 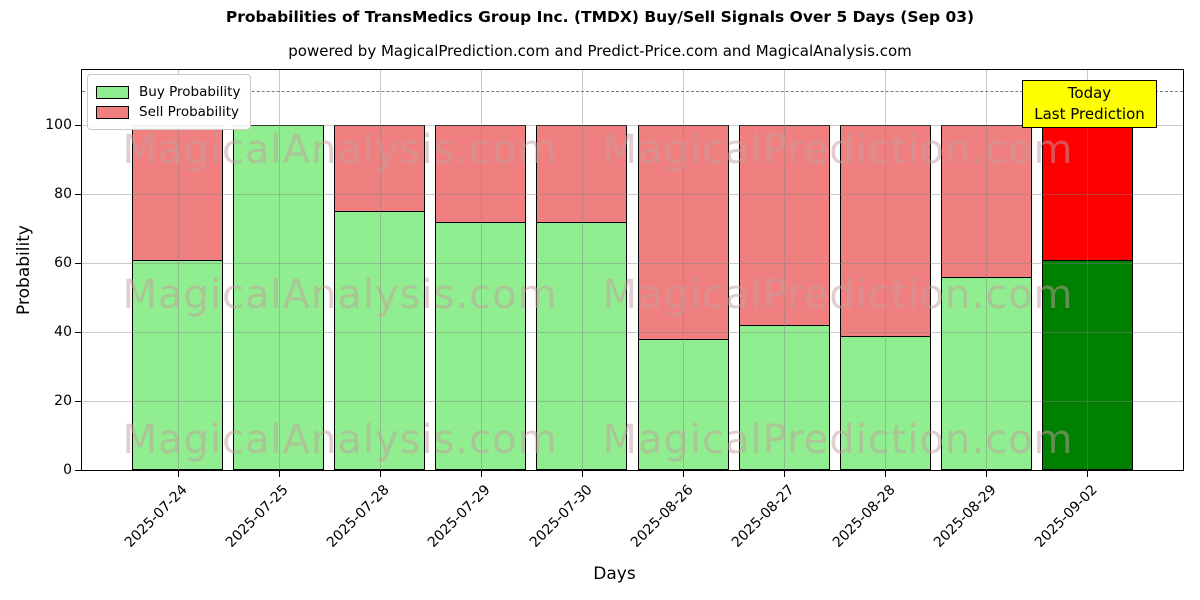 What do you see at coordinates (112, 112) in the screenshot?
I see `sell-swatch-icon` at bounding box center [112, 112].